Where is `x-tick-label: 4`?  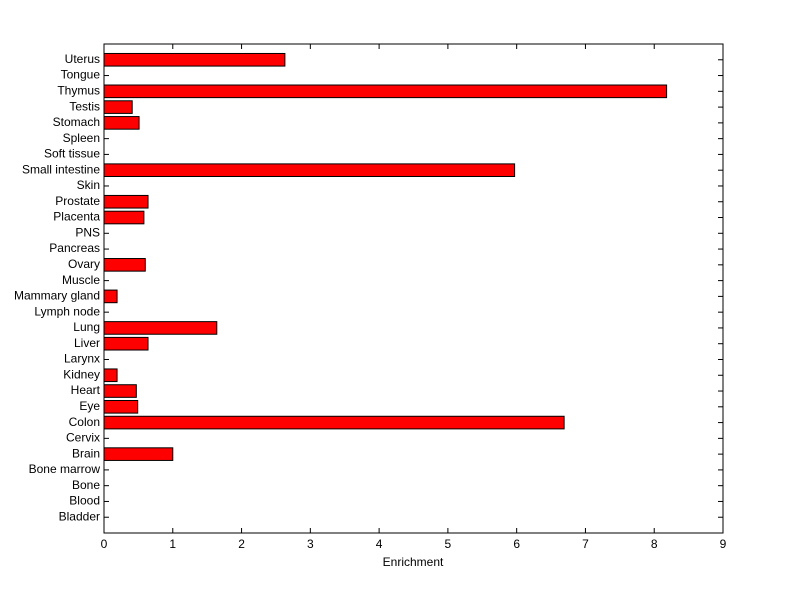
x-tick-label: 4 is located at coordinates (379, 544).